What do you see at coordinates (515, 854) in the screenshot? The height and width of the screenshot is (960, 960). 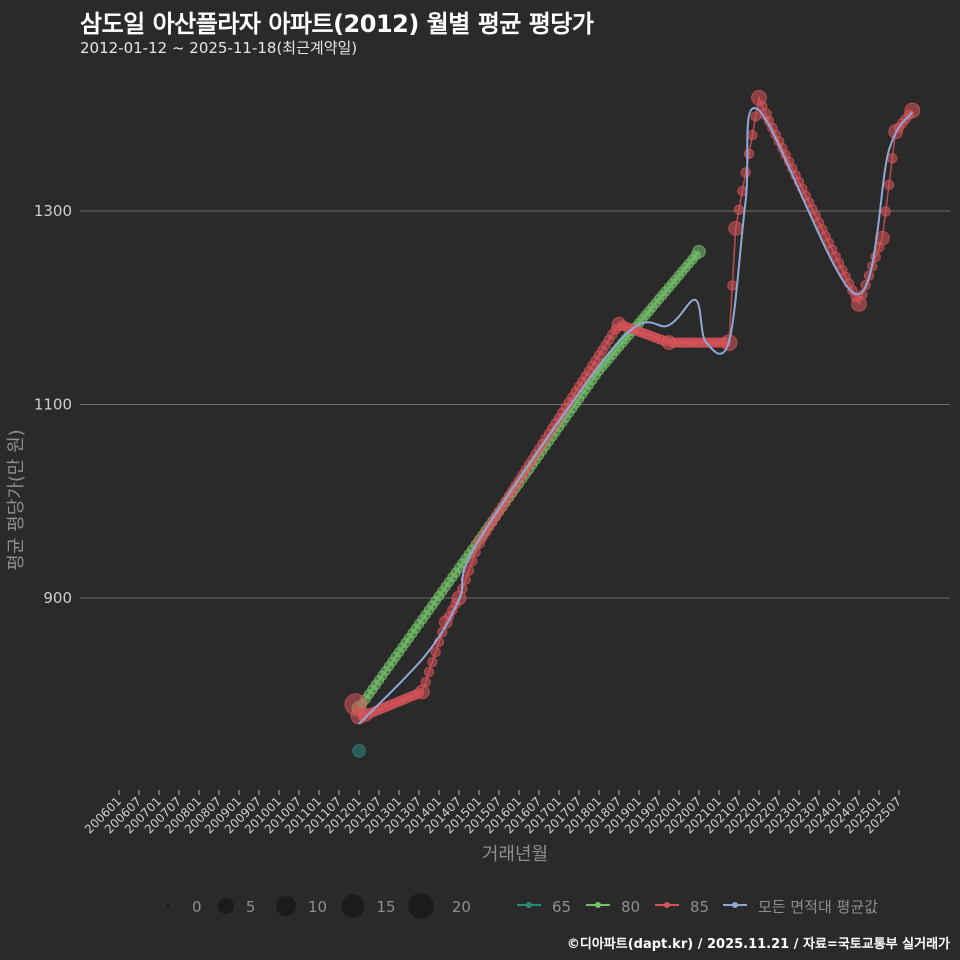 I see `x-axis-title: 거래년월` at bounding box center [515, 854].